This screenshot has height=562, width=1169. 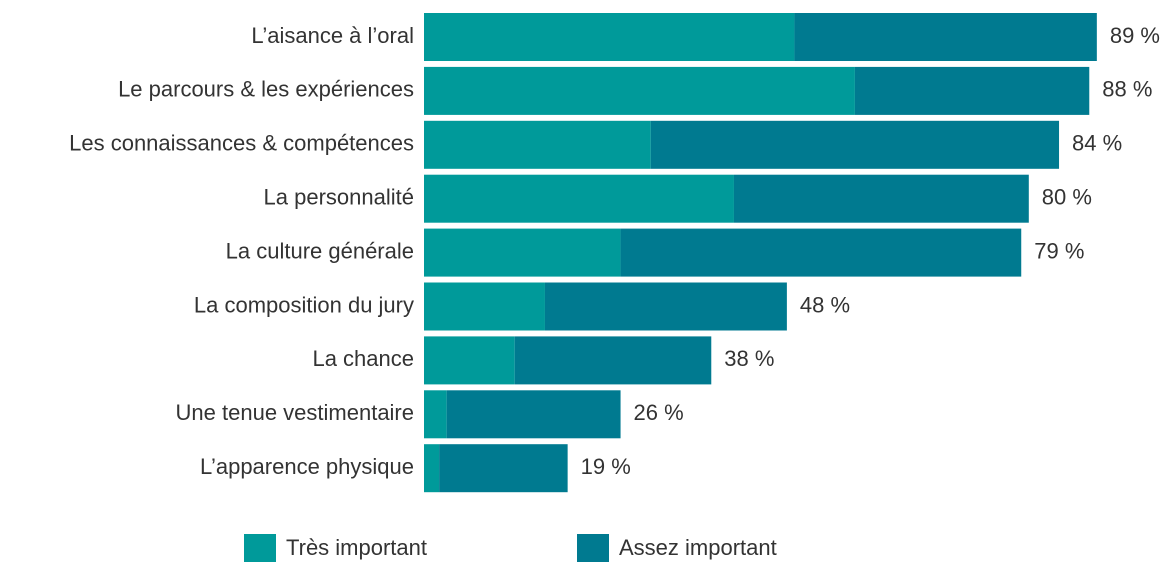 I want to click on category-label: La composition du jury, so click(x=304, y=304).